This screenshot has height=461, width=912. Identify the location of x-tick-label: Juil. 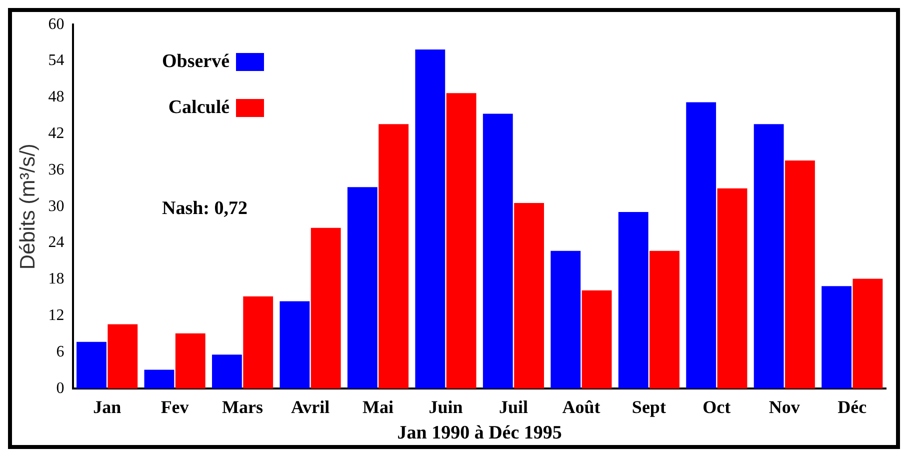
(513, 407).